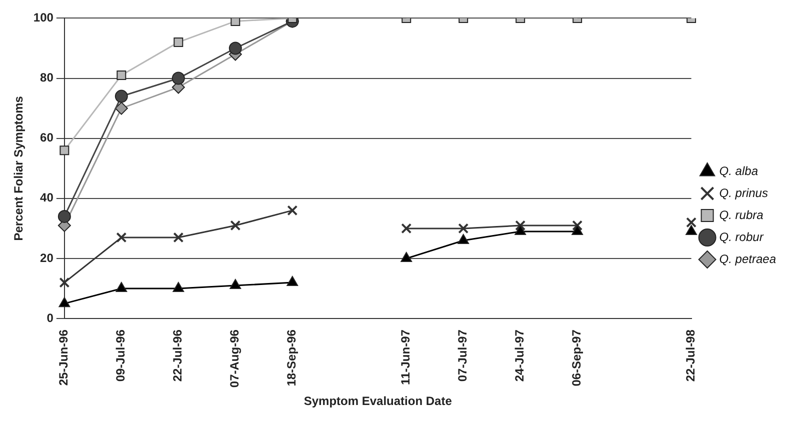  I want to click on x-tick-label: 07-Aug-96, so click(235, 358).